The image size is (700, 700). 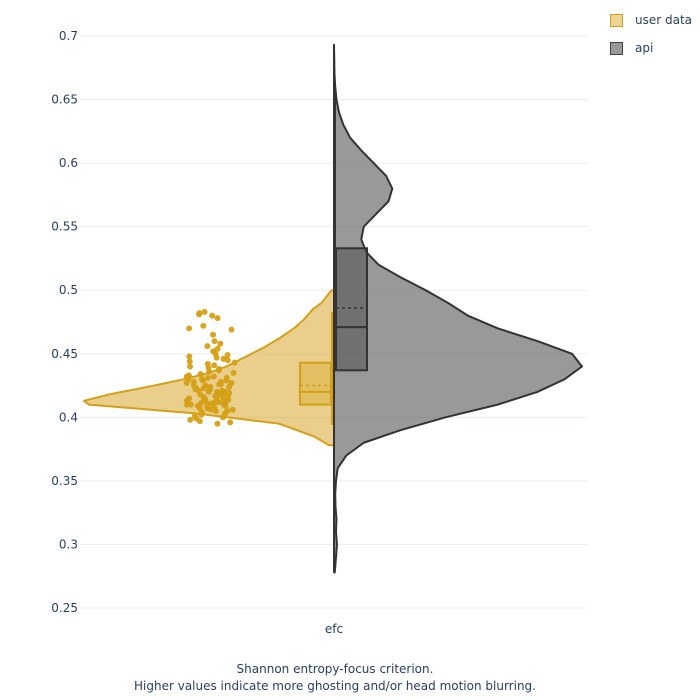 What do you see at coordinates (68, 544) in the screenshot?
I see `y-tick-label: 0.3` at bounding box center [68, 544].